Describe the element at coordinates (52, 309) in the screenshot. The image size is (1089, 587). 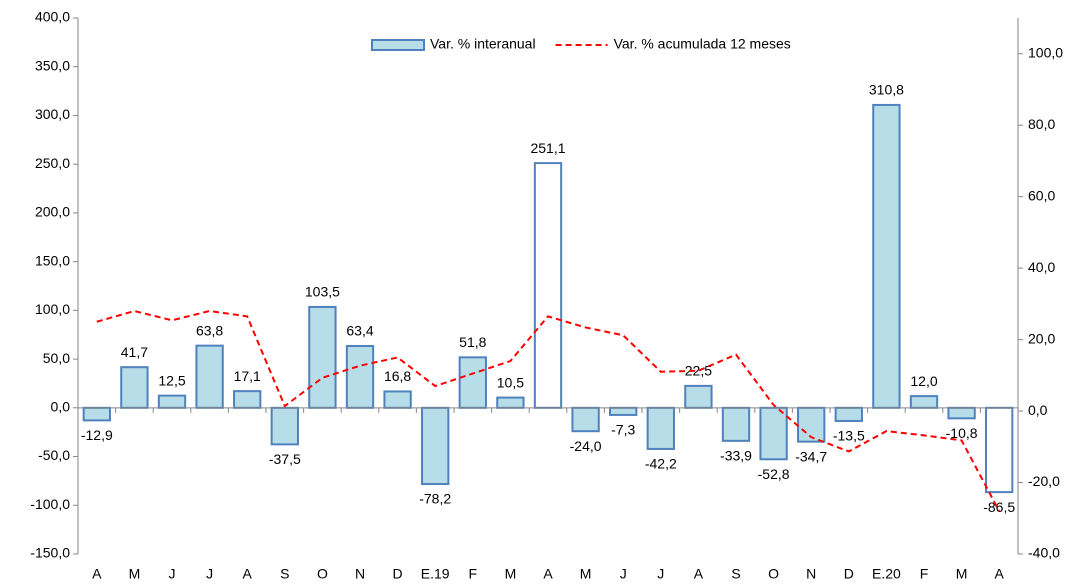
I see `y-tick-label: 100,0` at that location.